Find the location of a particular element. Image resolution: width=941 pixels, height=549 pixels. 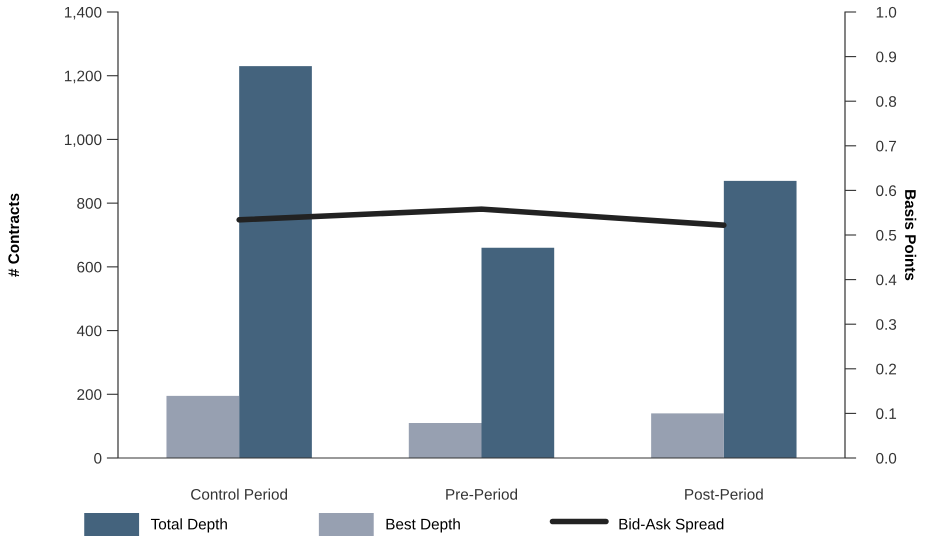

legend-label: Best Depth is located at coordinates (423, 525).